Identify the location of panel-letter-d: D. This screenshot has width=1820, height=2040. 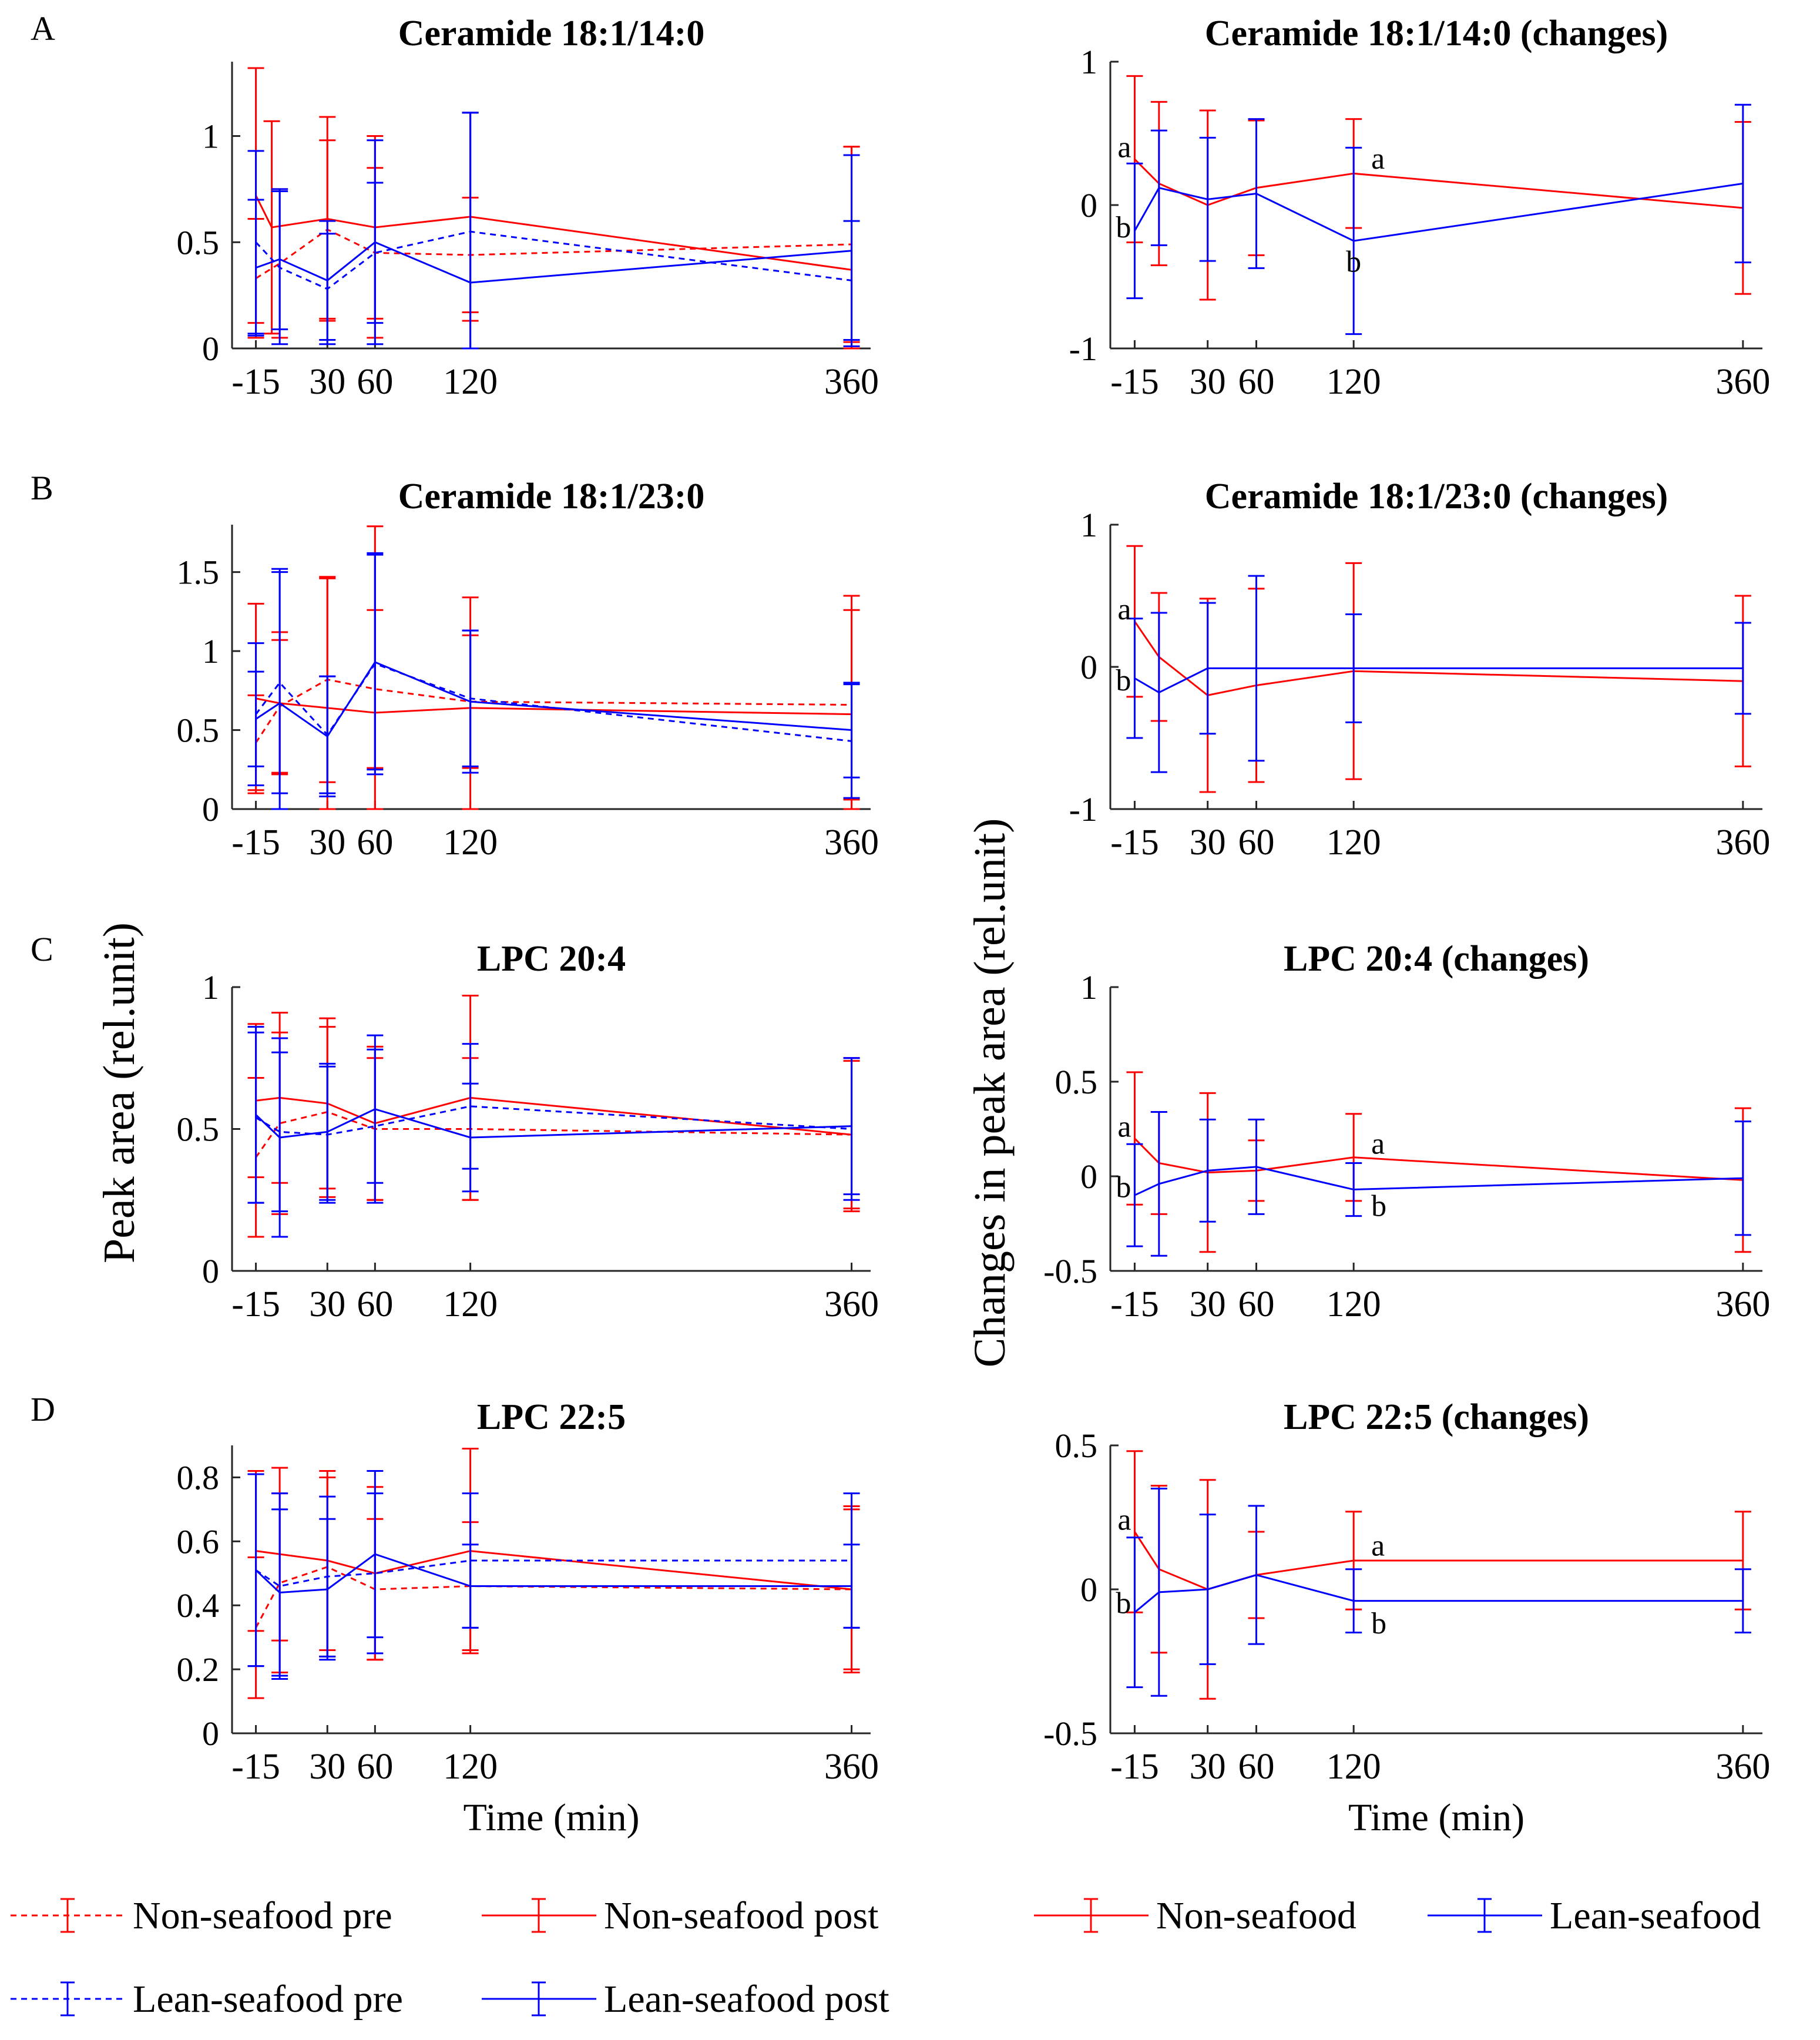
(43, 1409).